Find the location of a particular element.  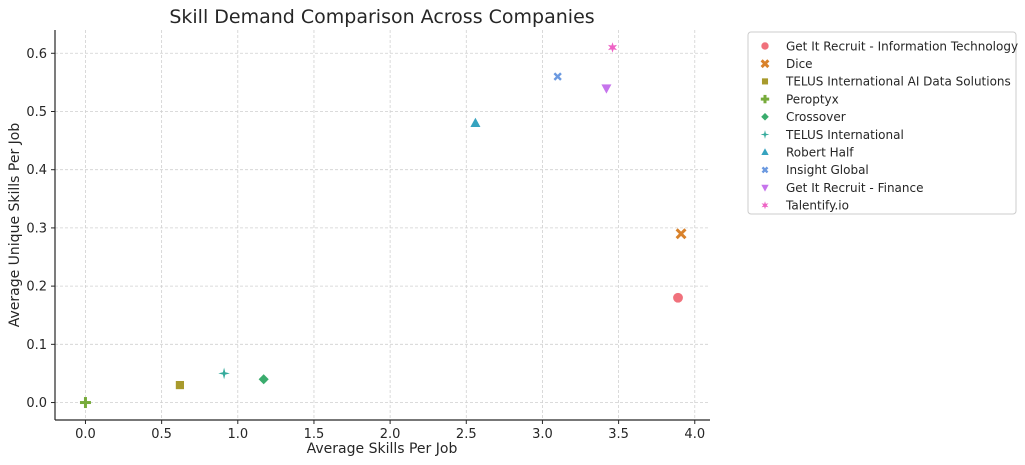

y-tick-label: 0.4 is located at coordinates (36, 170).